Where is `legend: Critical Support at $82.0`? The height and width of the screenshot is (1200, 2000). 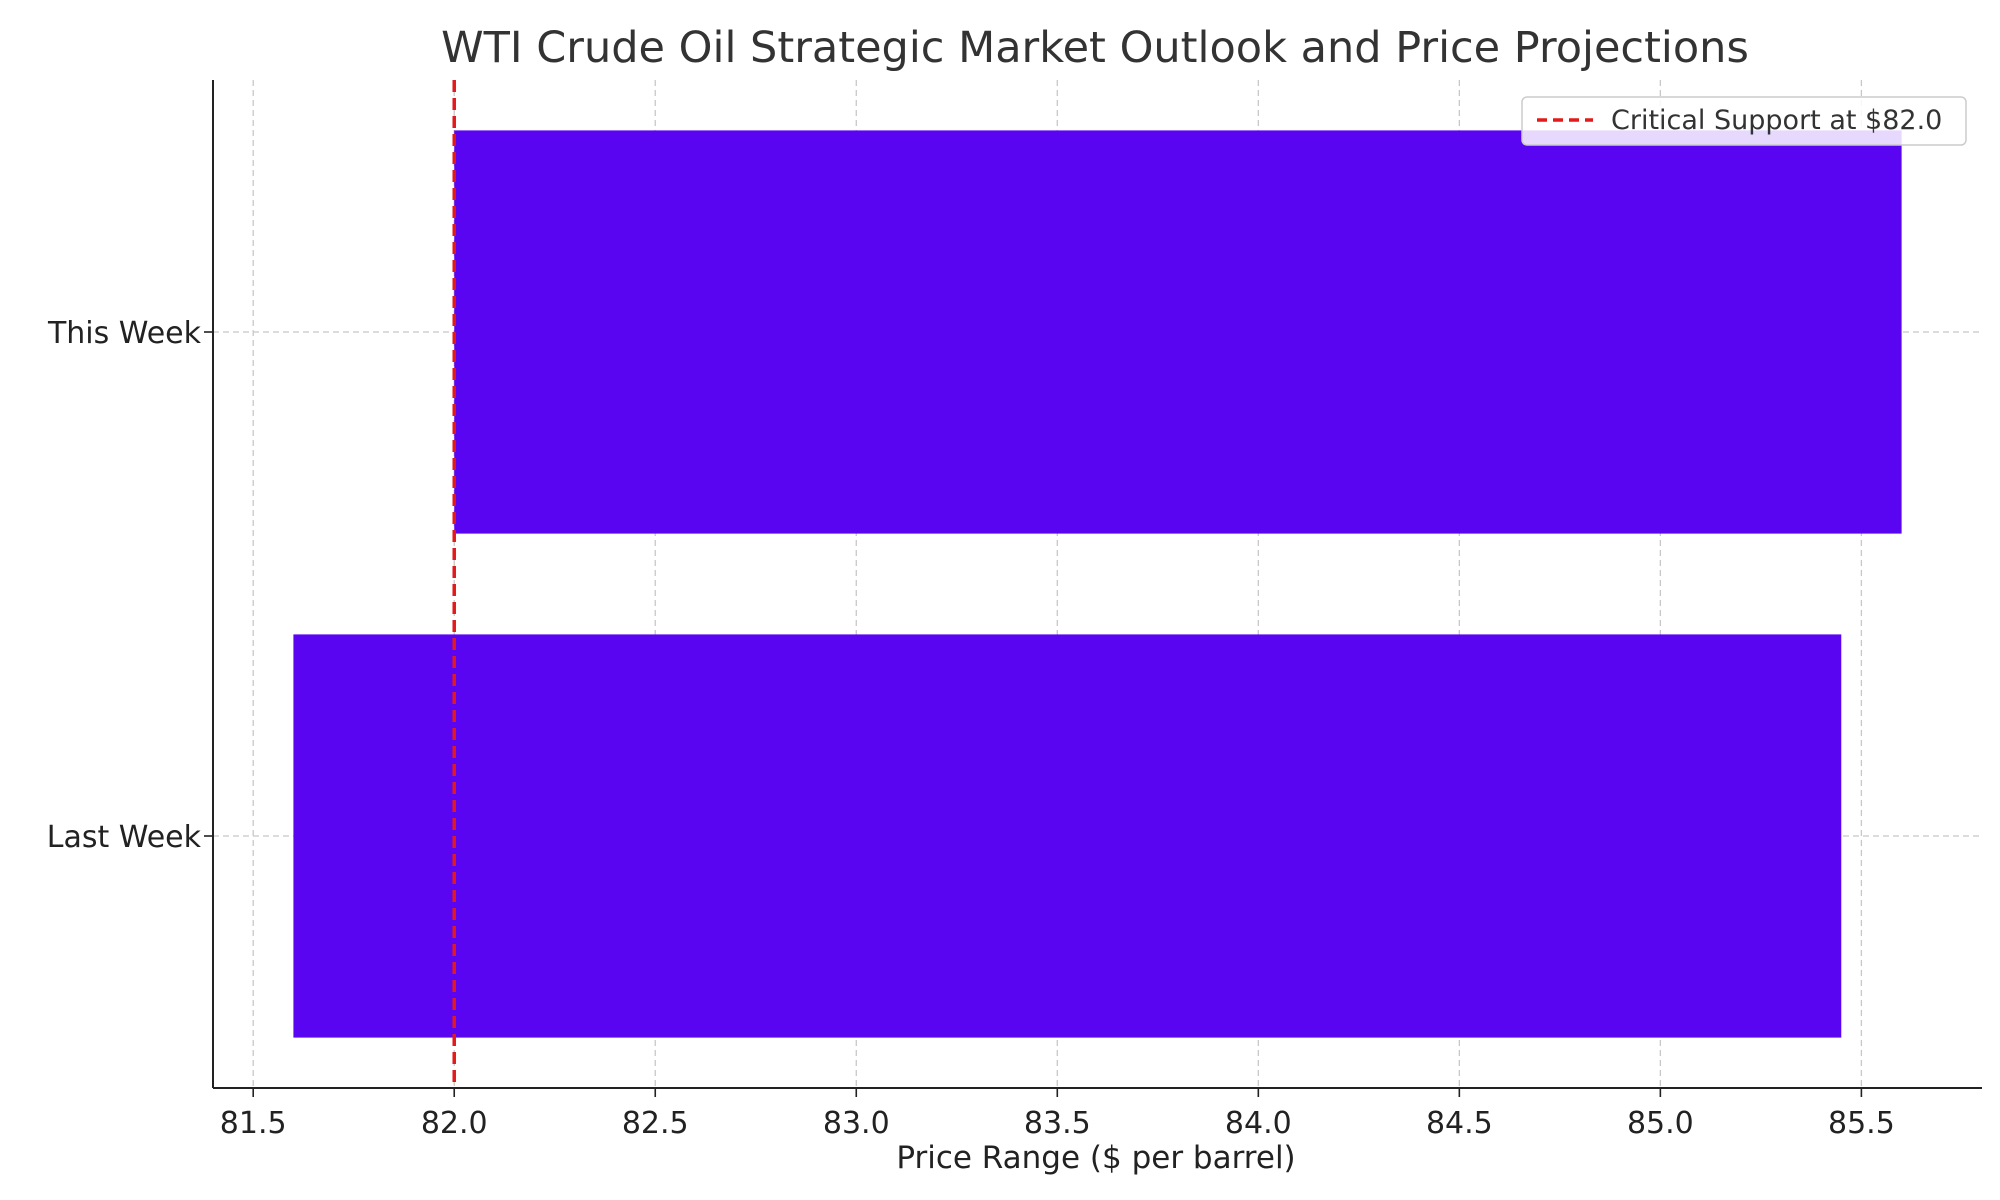
legend: Critical Support at $82.0 is located at coordinates (1744, 121).